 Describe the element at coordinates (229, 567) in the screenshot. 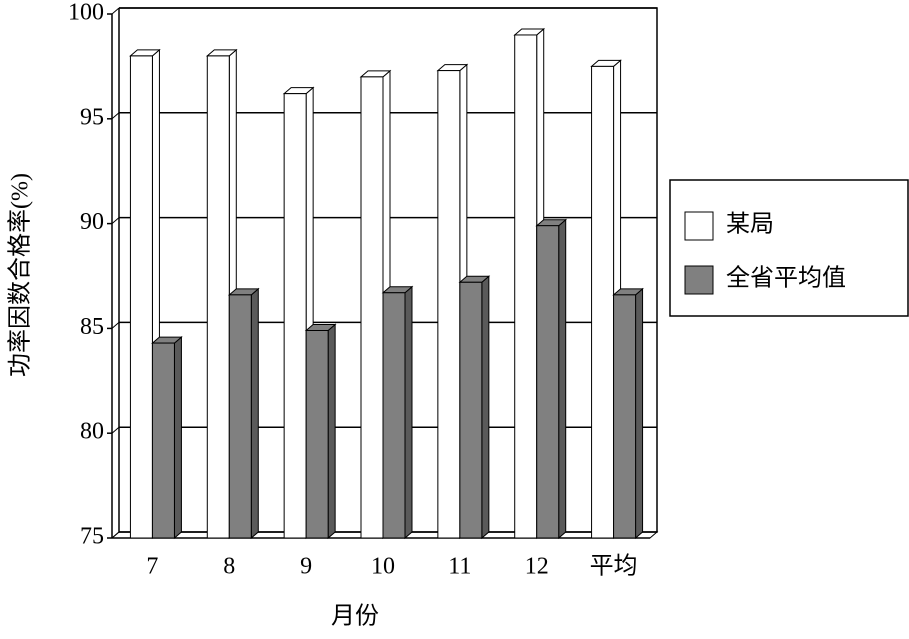

I see `x-tick-label: 8` at that location.